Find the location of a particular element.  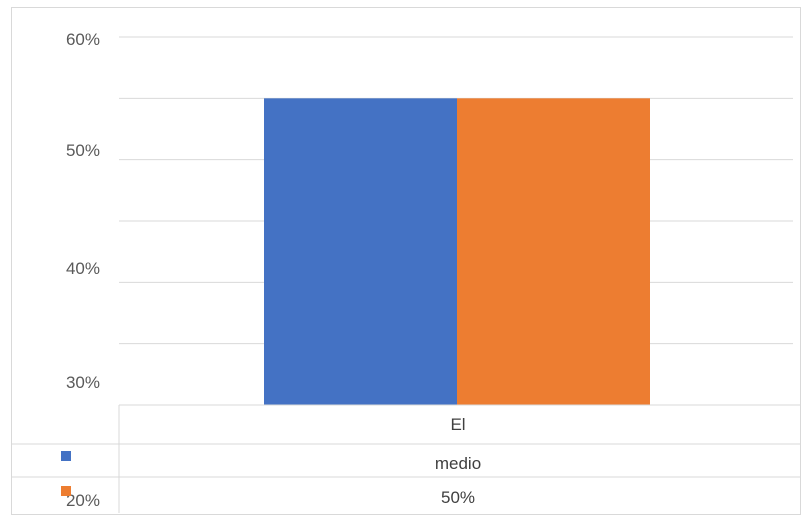

table-cell: 50% is located at coordinates (458, 497).